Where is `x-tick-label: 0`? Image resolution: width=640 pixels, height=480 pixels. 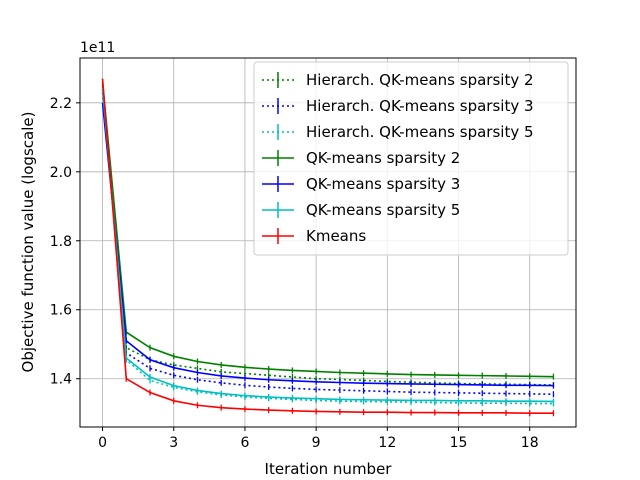
x-tick-label: 0 is located at coordinates (102, 443).